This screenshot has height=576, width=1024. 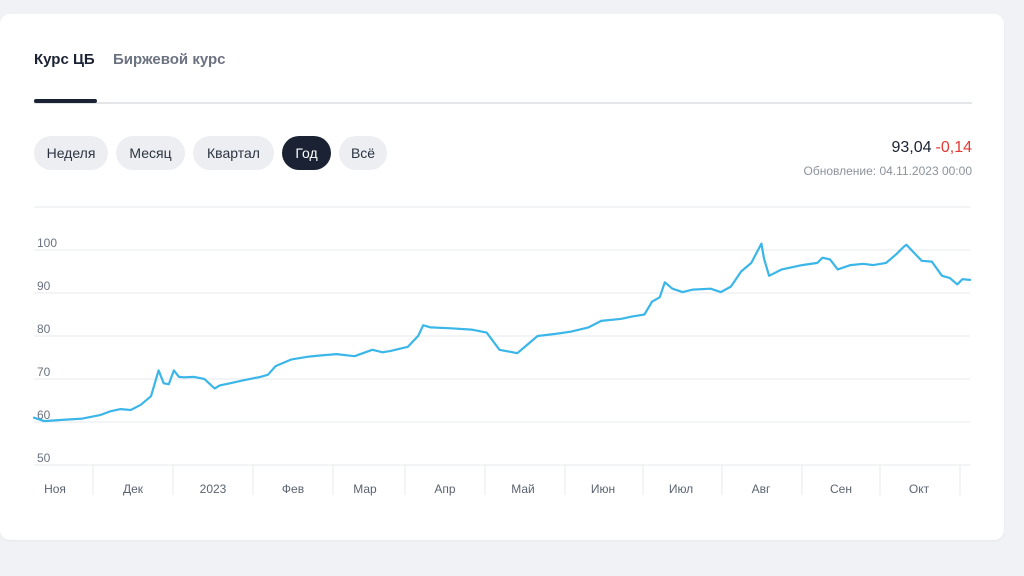 What do you see at coordinates (445, 489) in the screenshot?
I see `x-tick-label-5: Апр` at bounding box center [445, 489].